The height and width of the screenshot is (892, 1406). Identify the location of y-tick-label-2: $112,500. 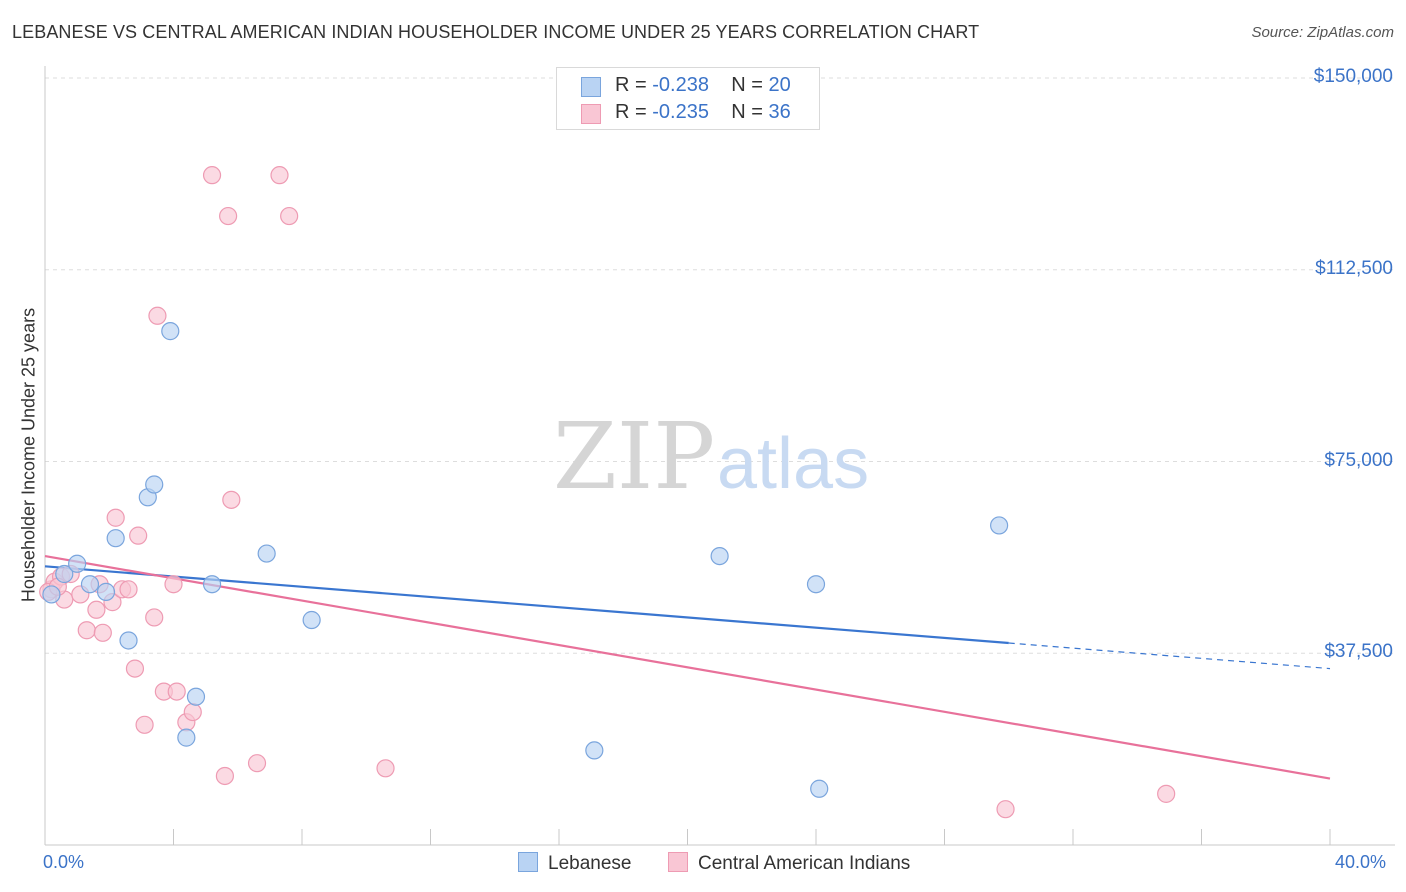
(1354, 268).